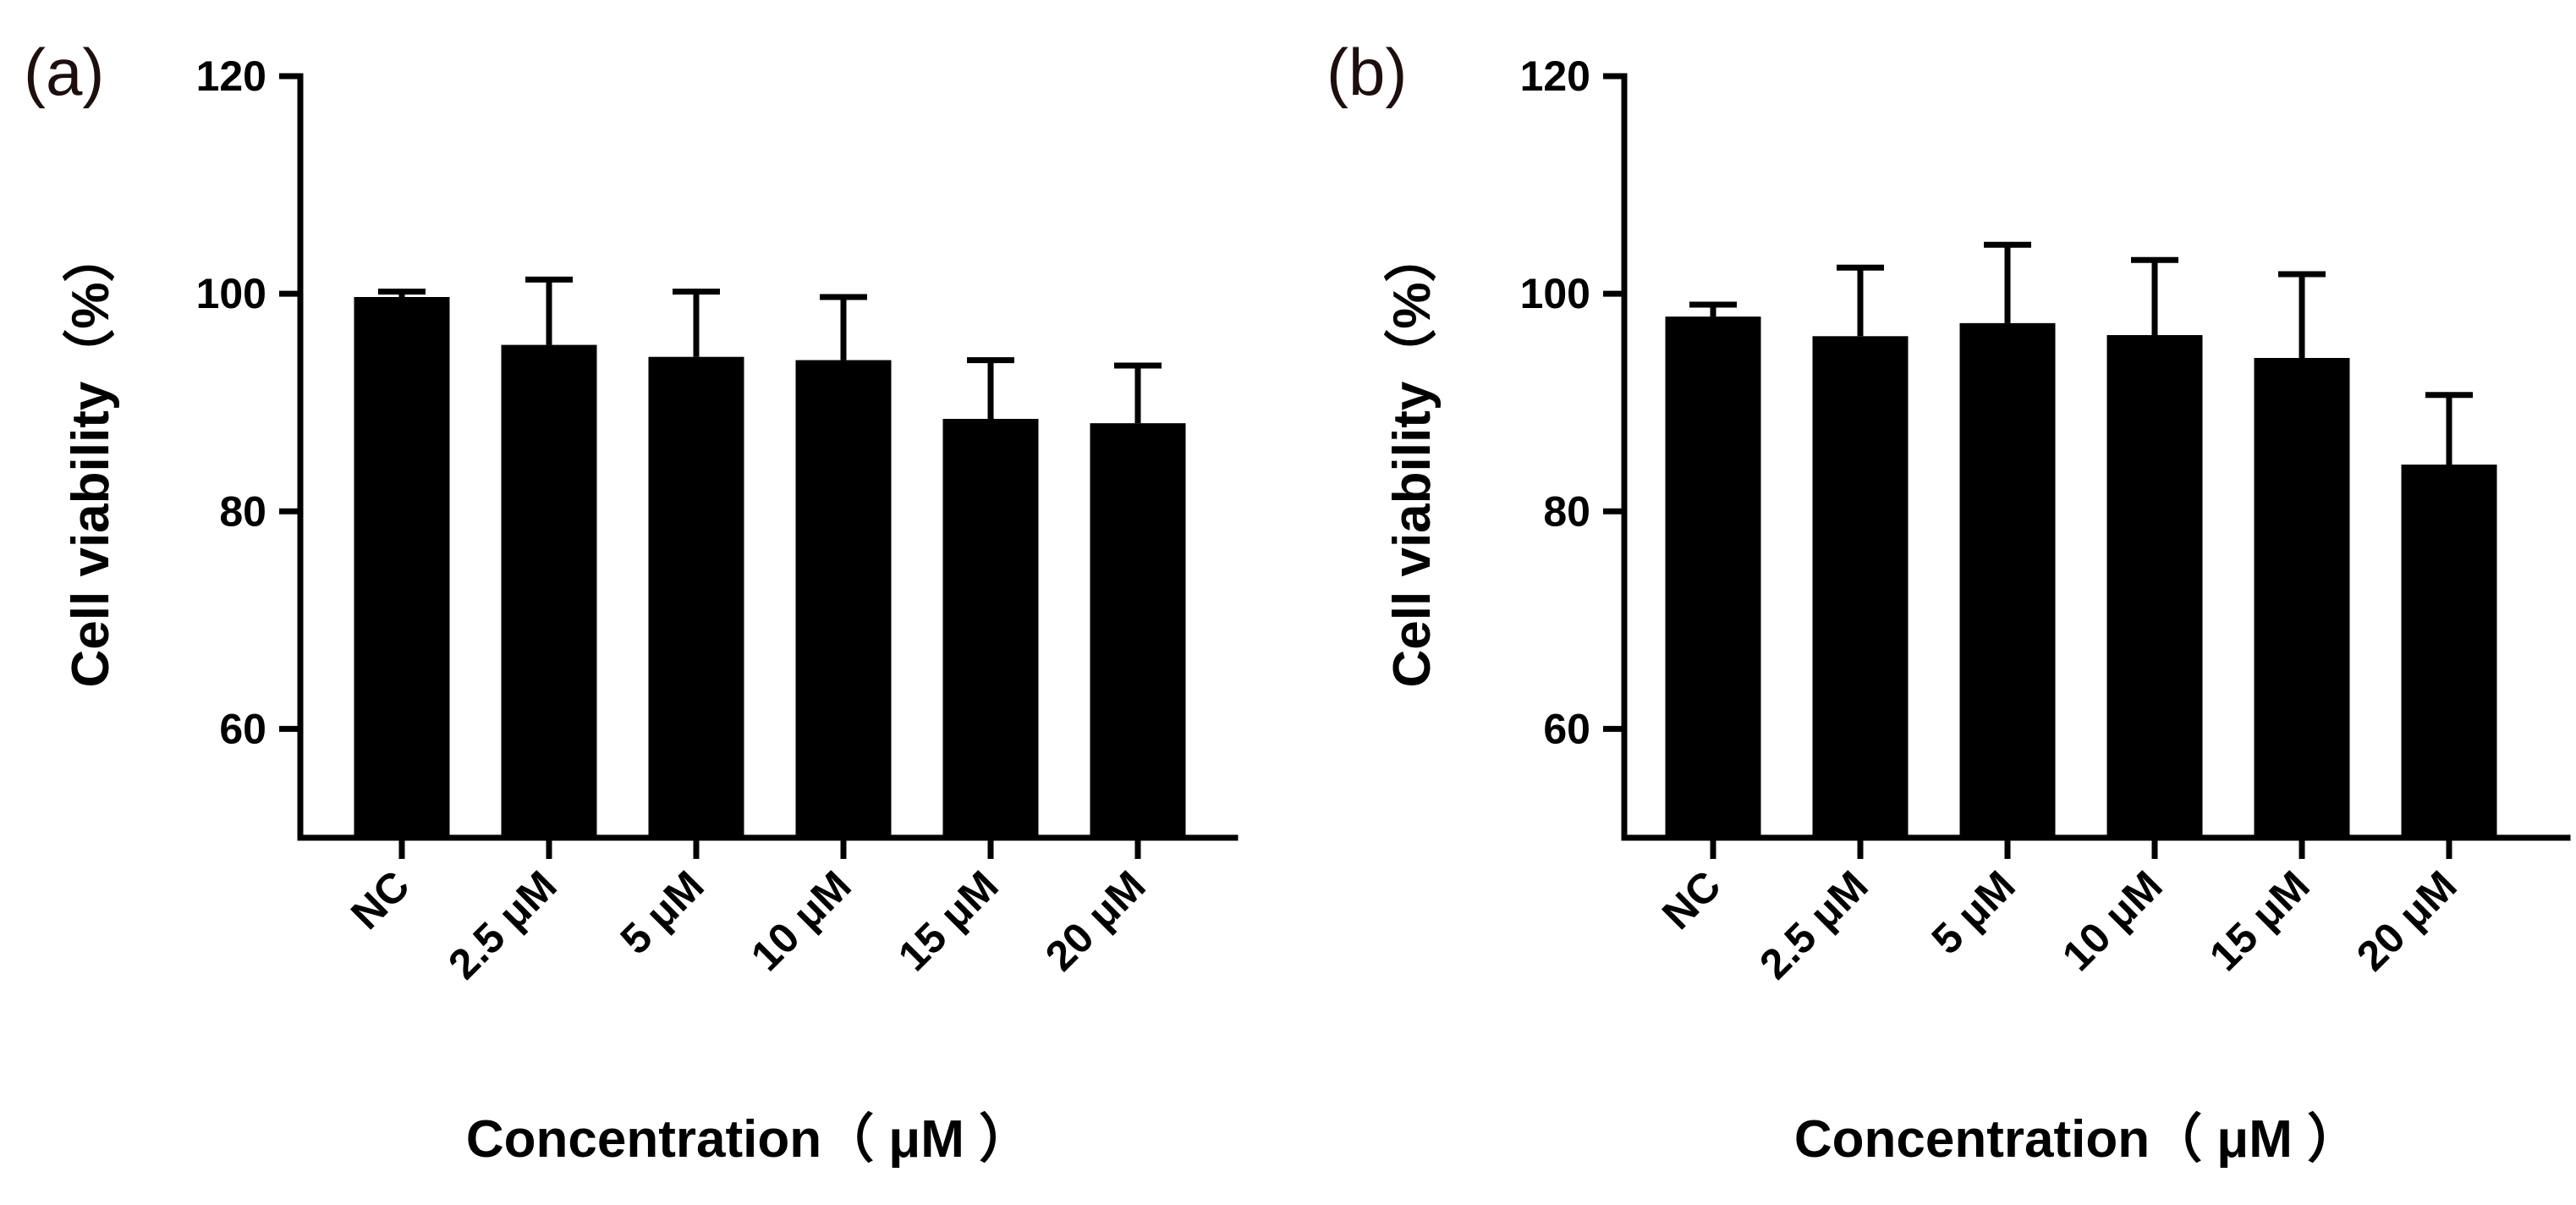 The width and height of the screenshot is (2576, 1205). What do you see at coordinates (1095, 920) in the screenshot?
I see `x-tick-label-a-5: 20 μM` at bounding box center [1095, 920].